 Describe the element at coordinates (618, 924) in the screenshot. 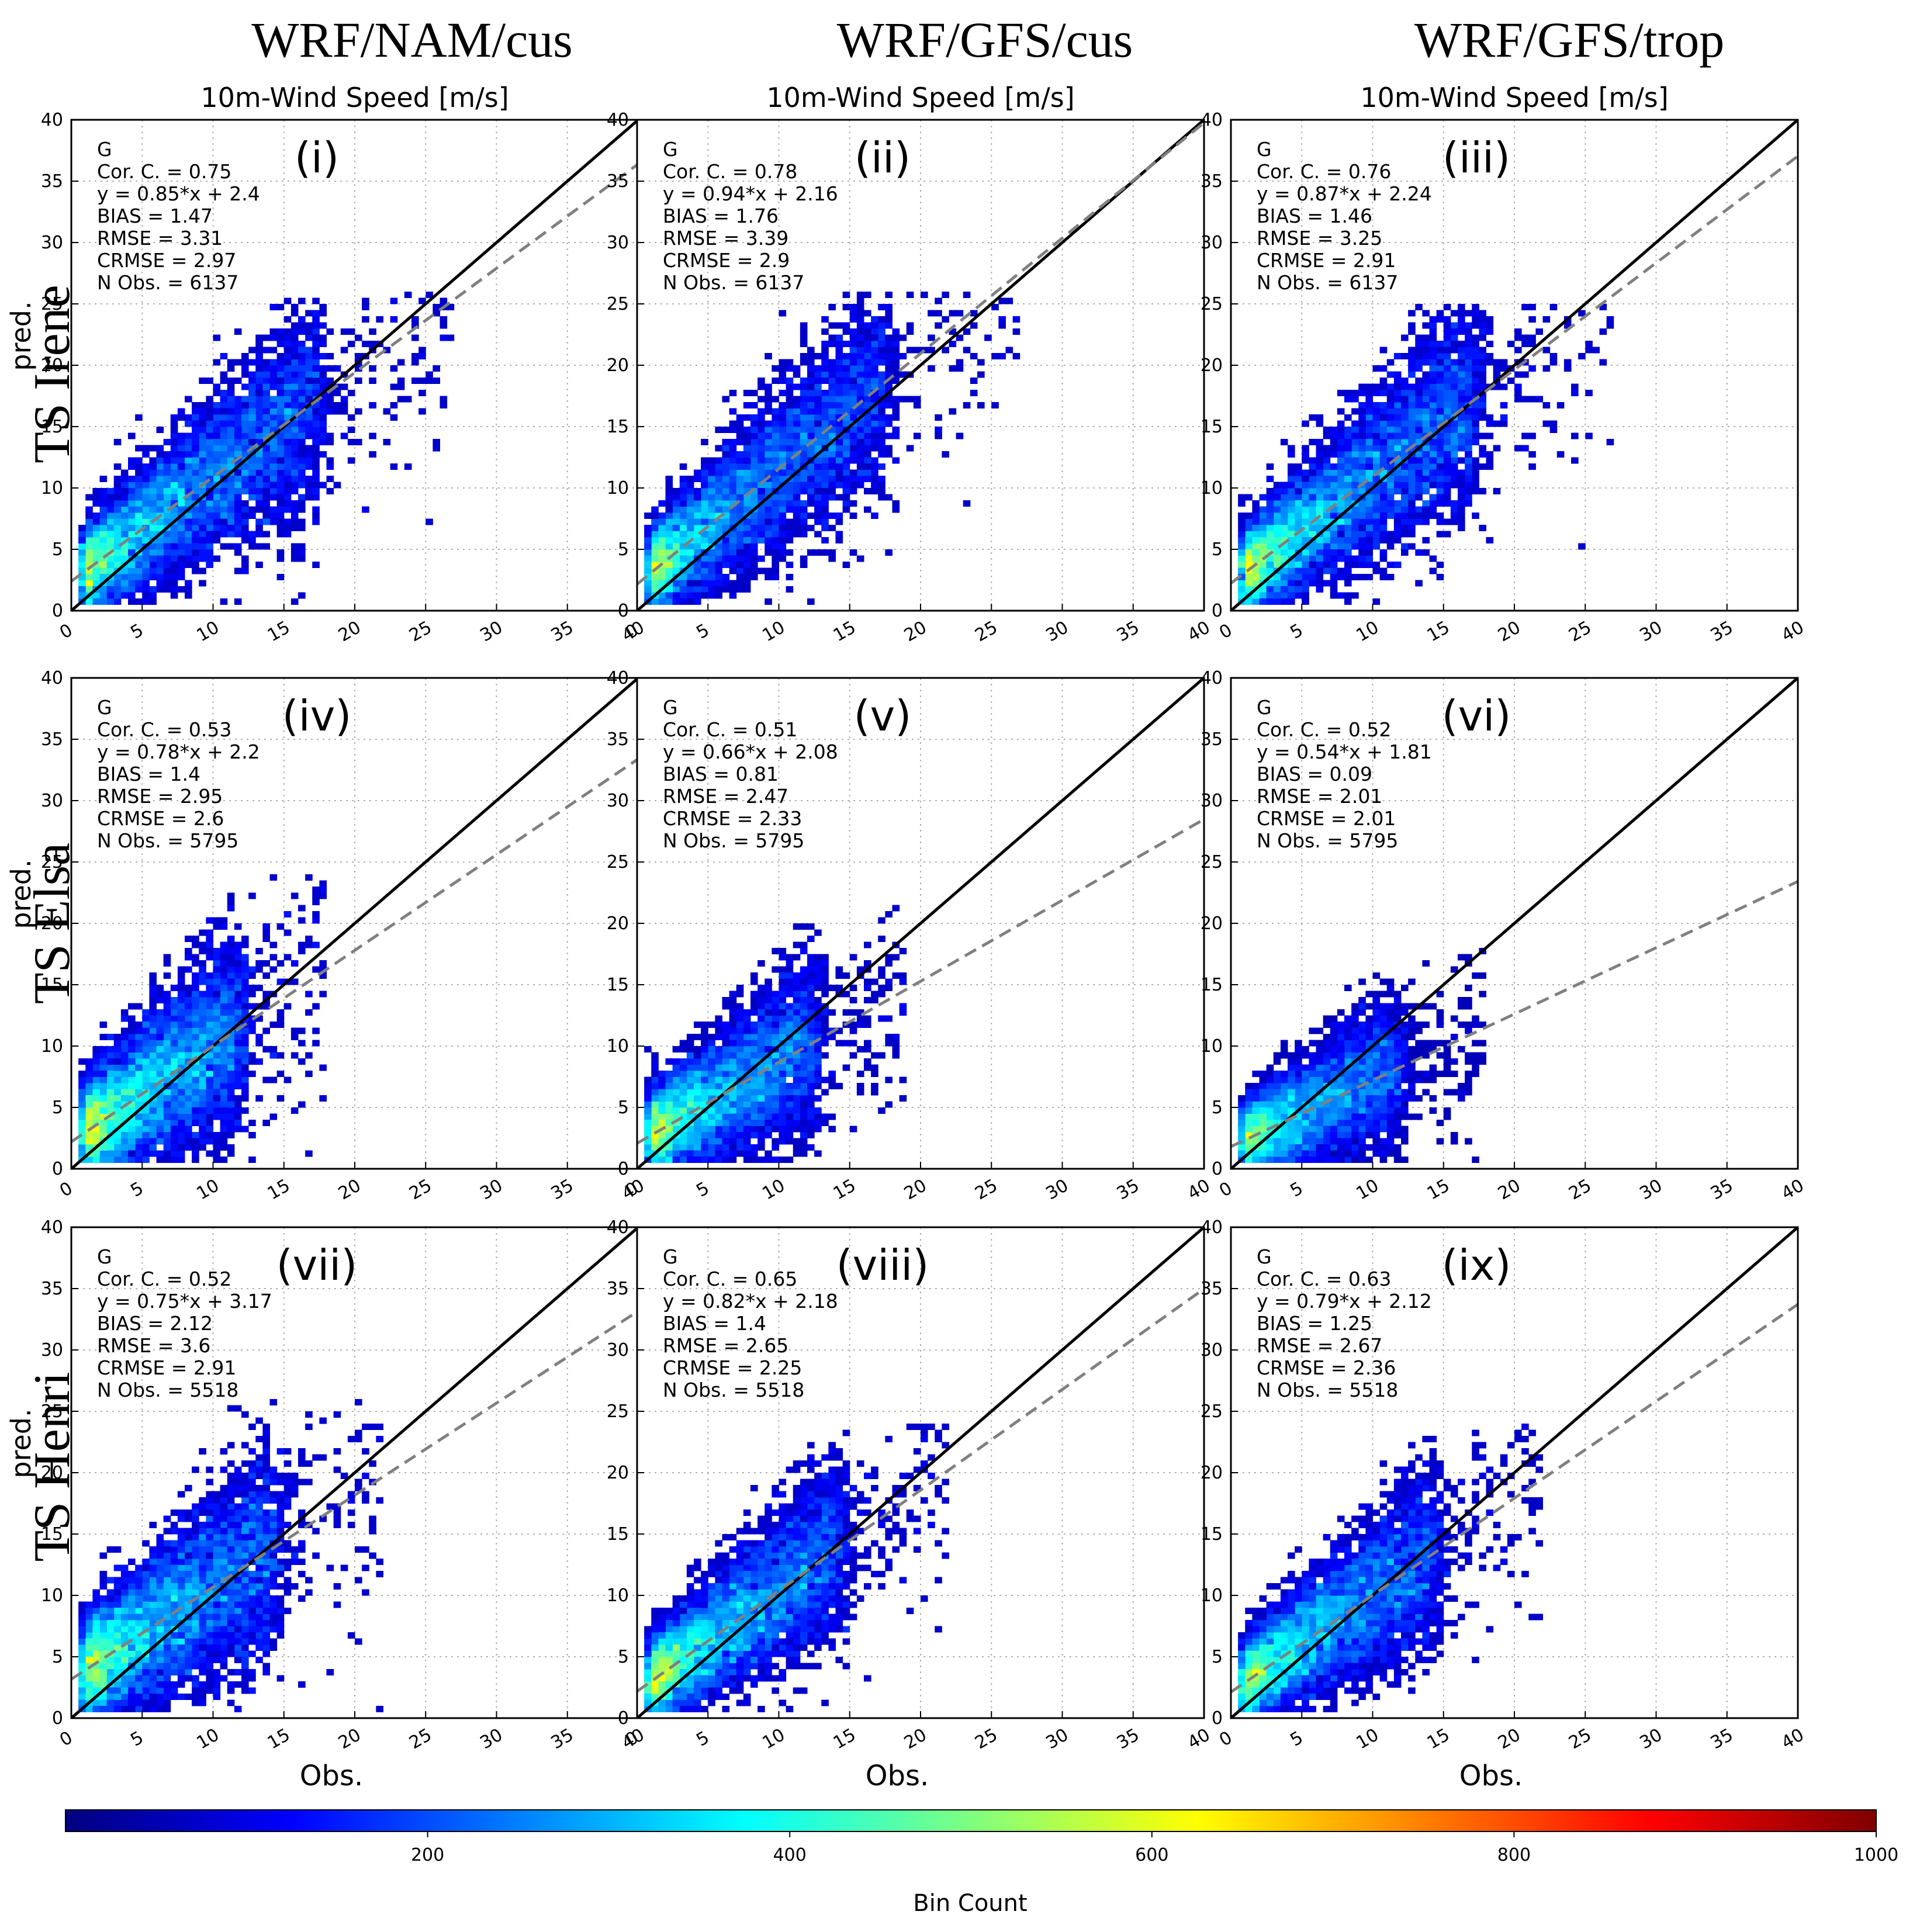

I see `y-tick-label: 20` at that location.